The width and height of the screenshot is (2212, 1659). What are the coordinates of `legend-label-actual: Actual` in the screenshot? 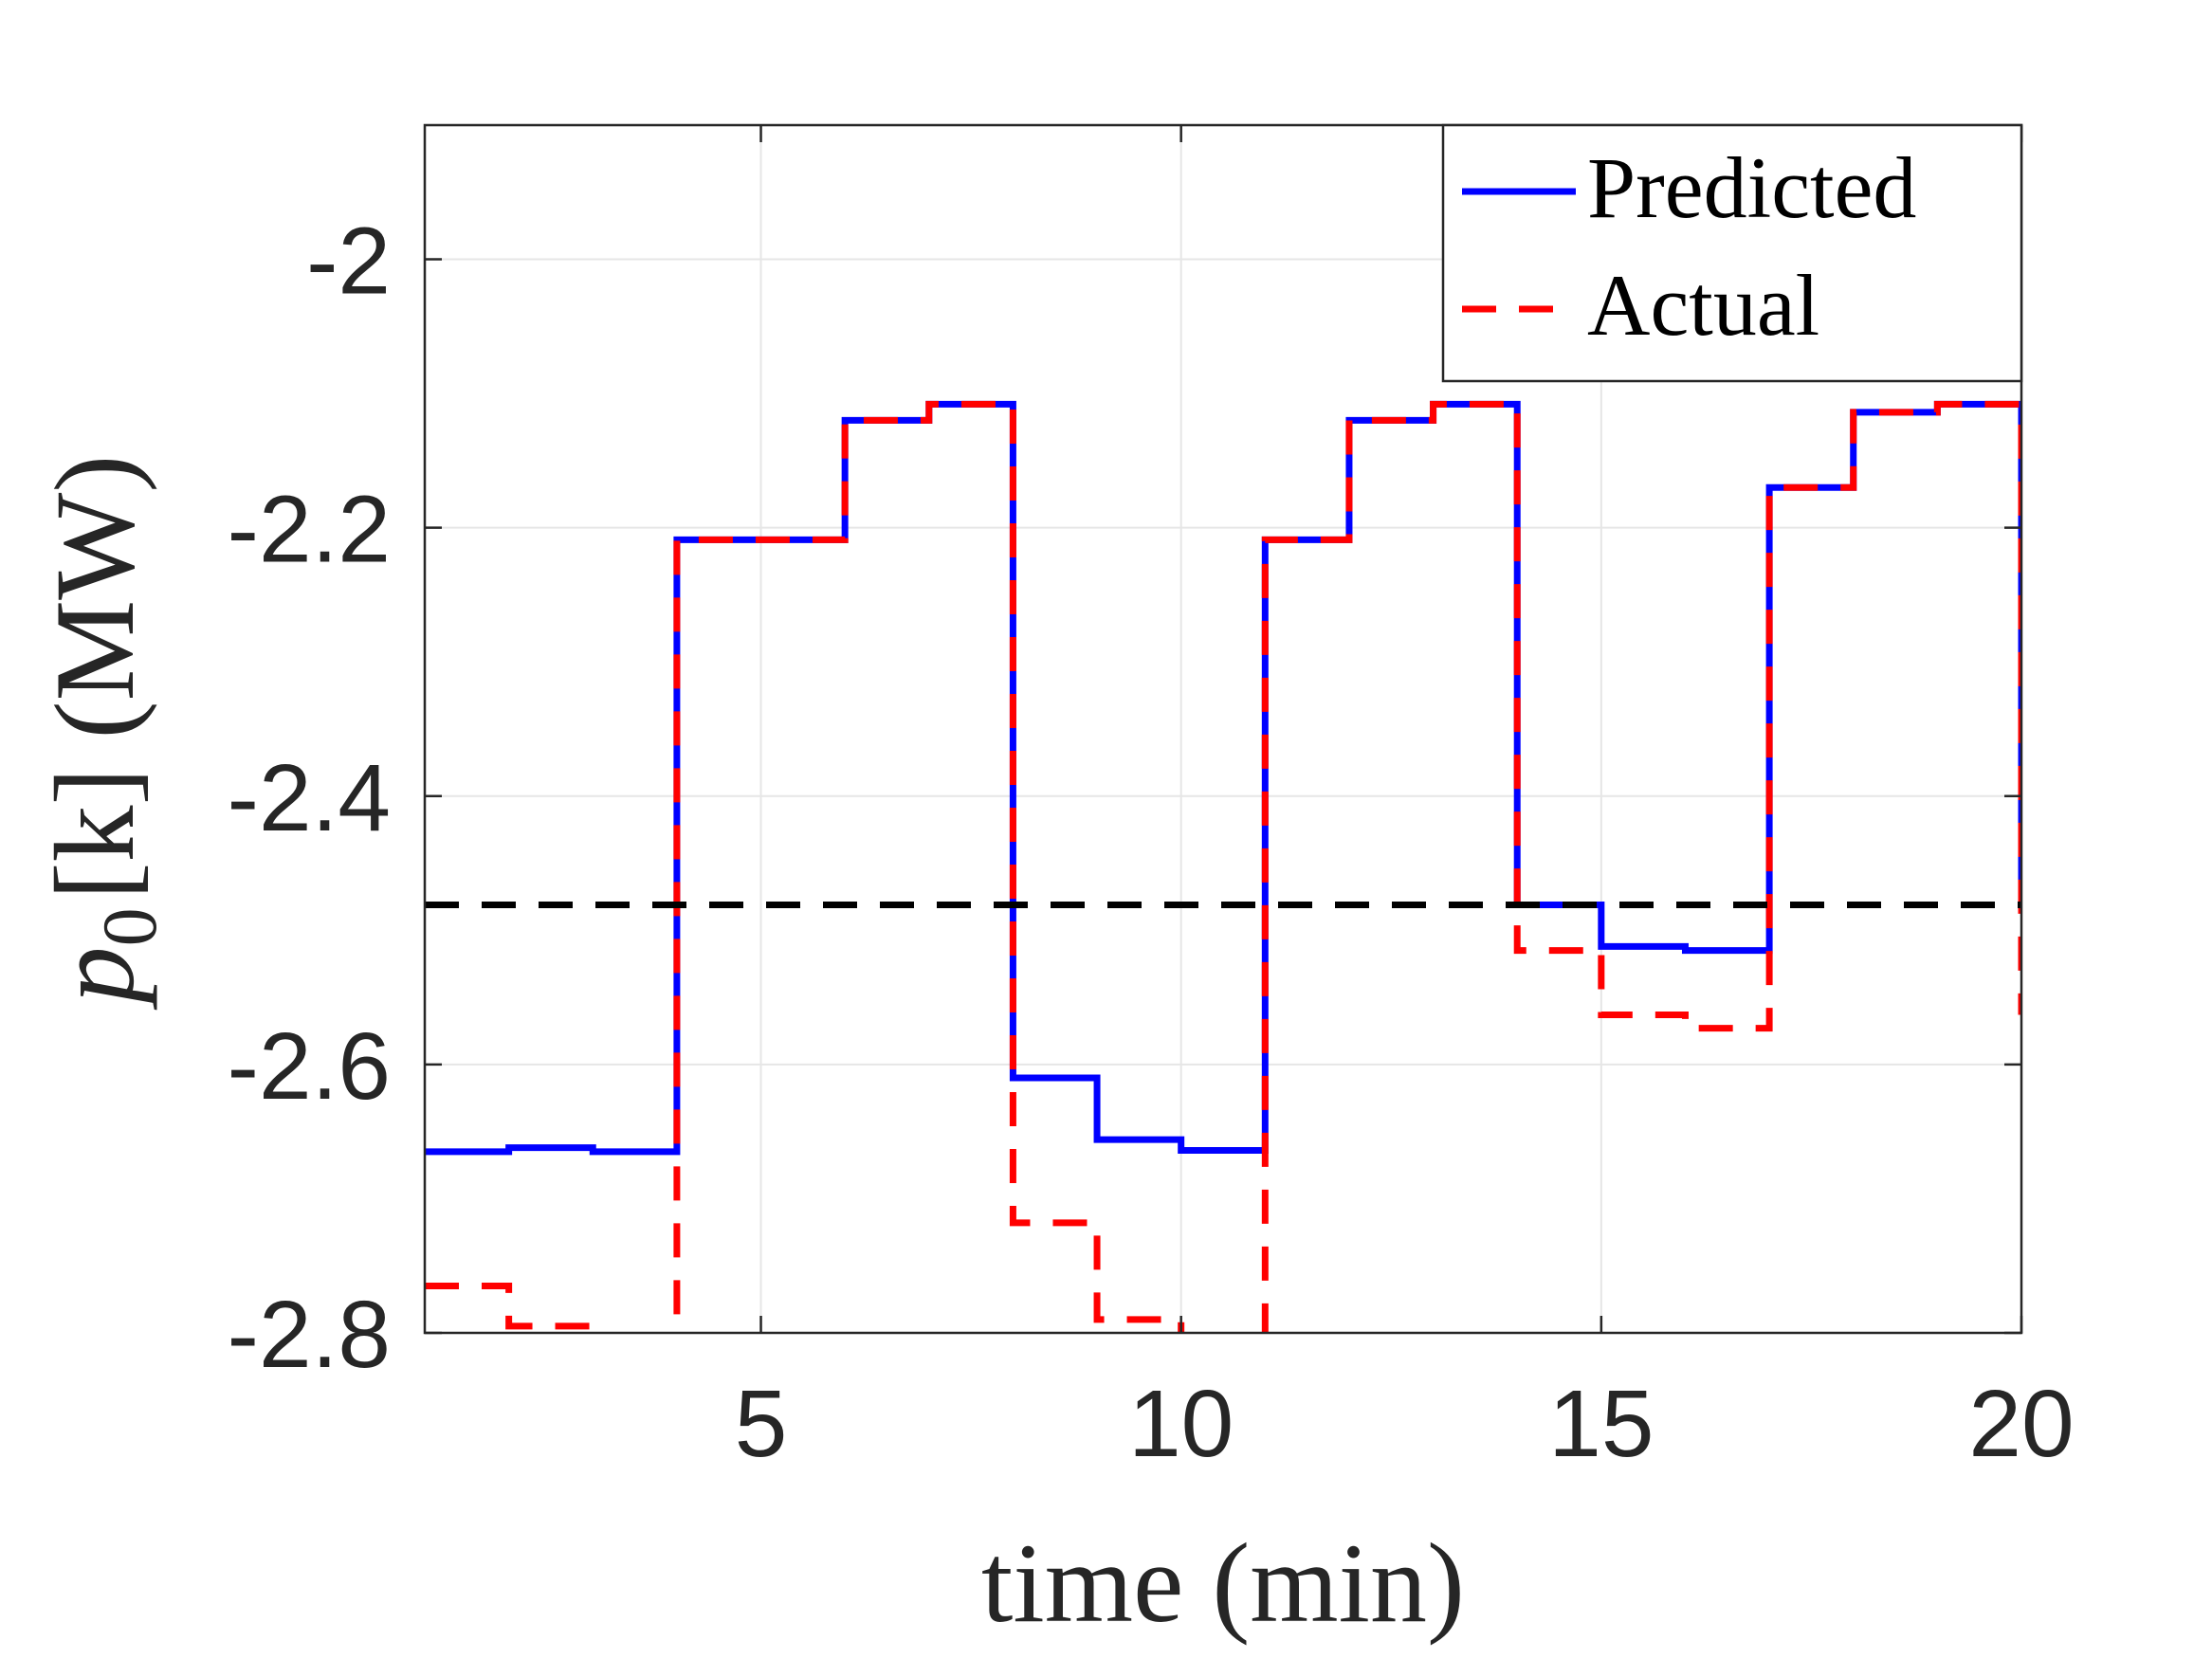 It's located at (1703, 305).